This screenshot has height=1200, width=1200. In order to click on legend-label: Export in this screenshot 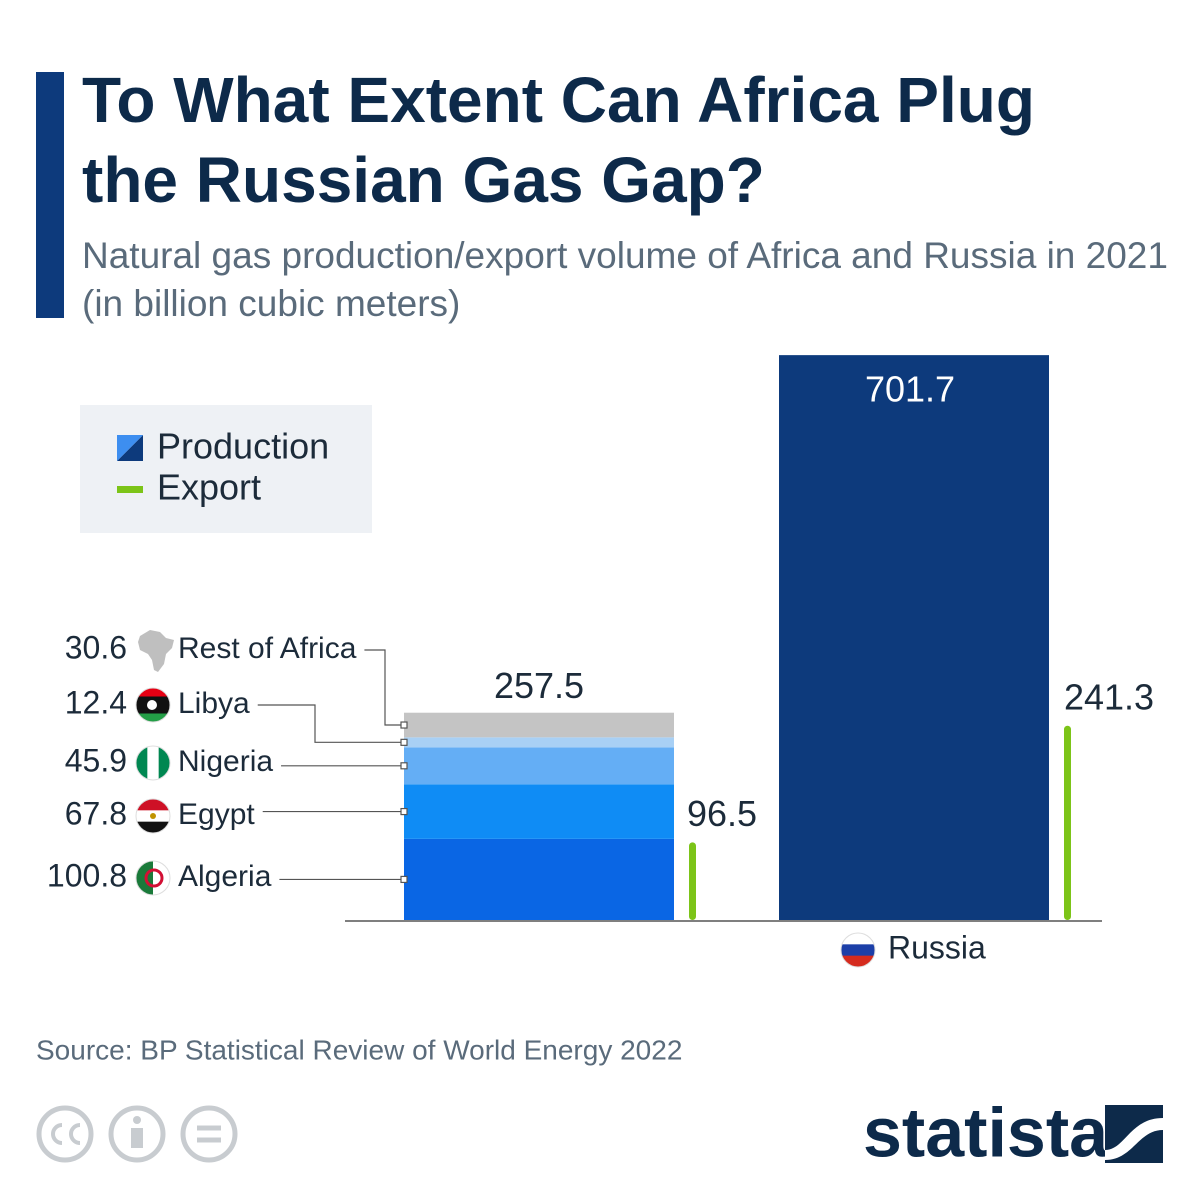, I will do `click(209, 487)`.